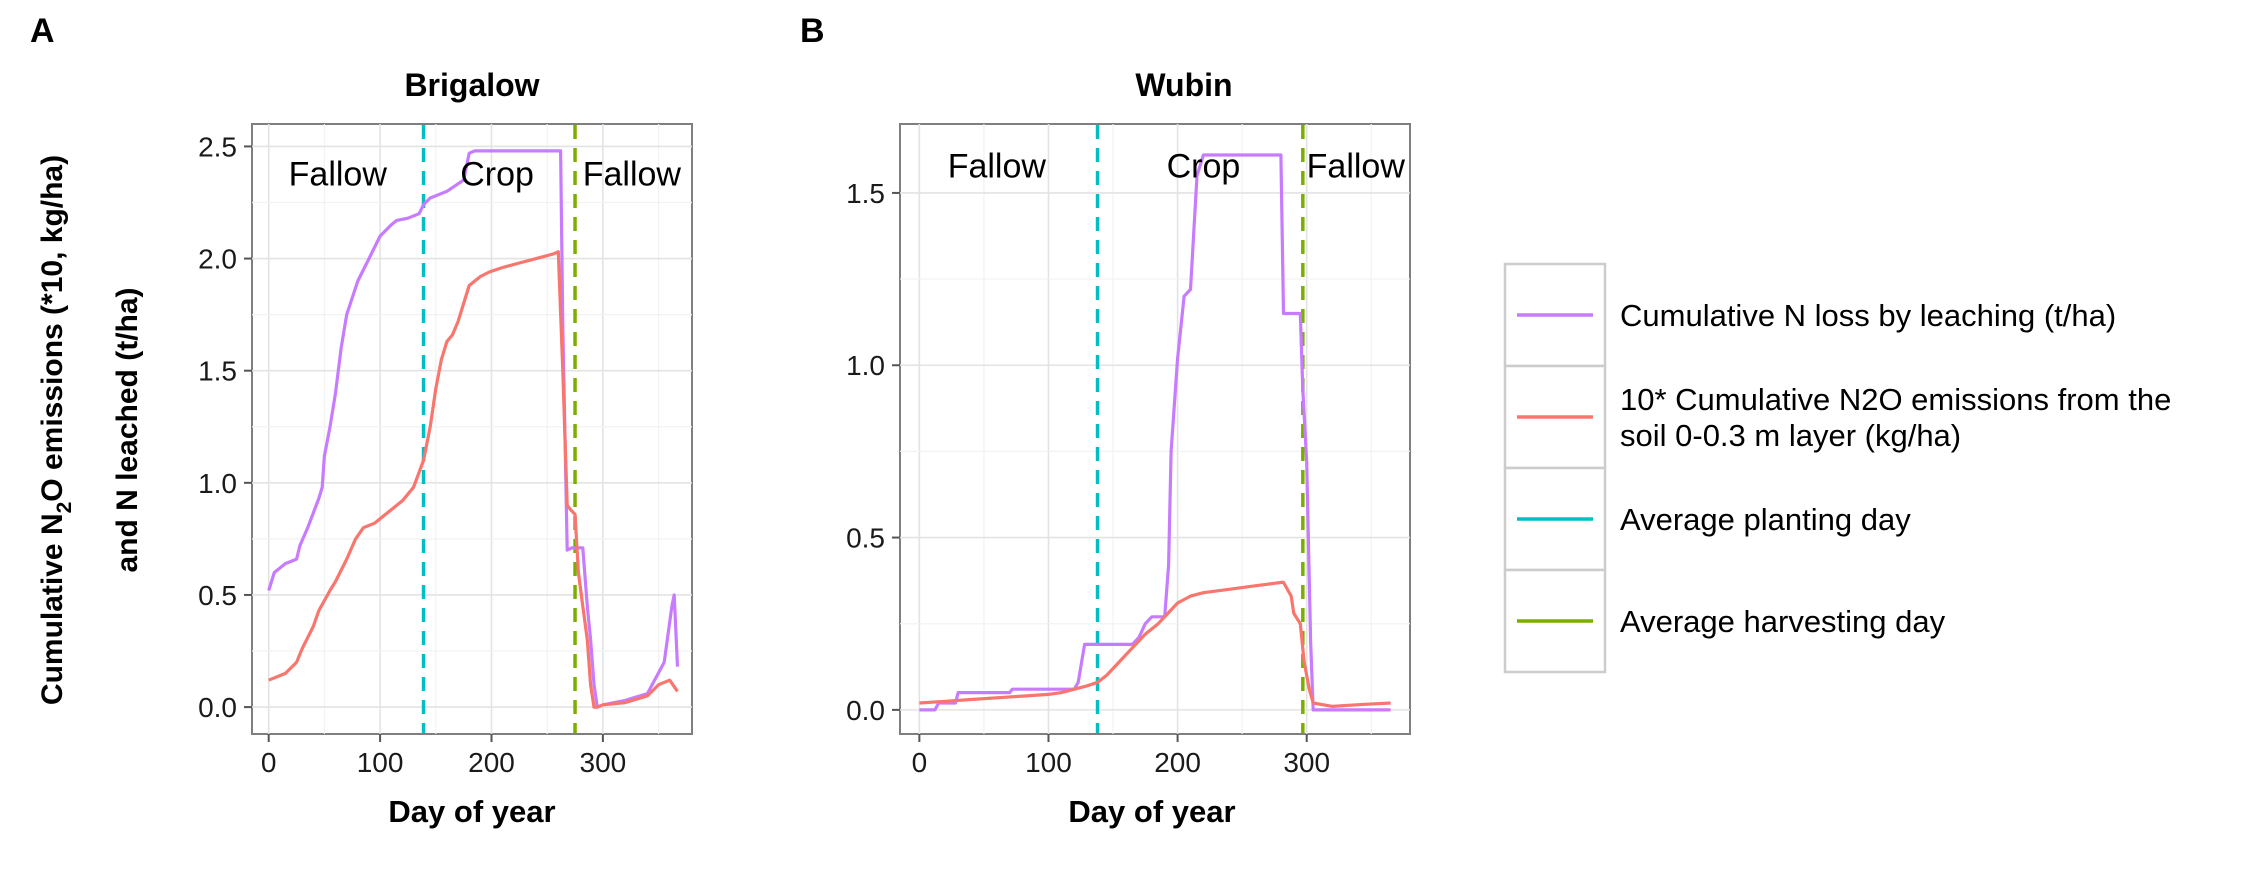 The height and width of the screenshot is (881, 2267). I want to click on panel-label-a: A, so click(42, 31).